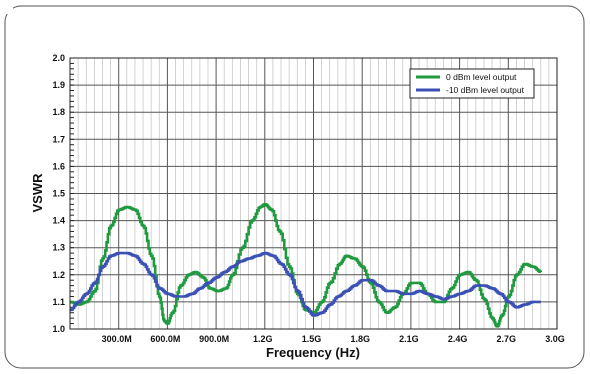 This screenshot has width=590, height=374. I want to click on y-axis-title: VSWR, so click(37, 193).